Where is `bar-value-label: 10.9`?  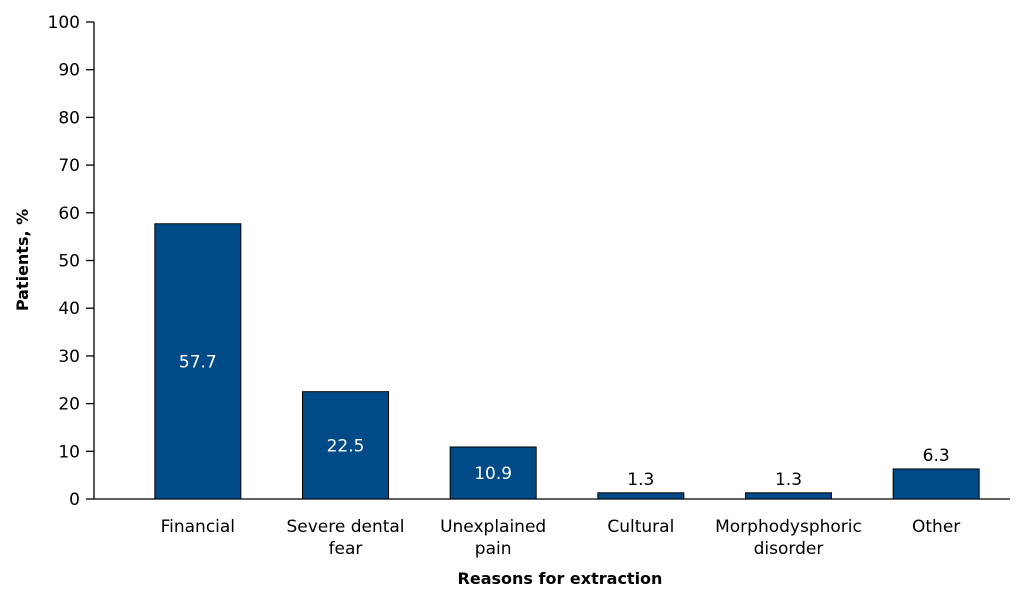
bar-value-label: 10.9 is located at coordinates (493, 474).